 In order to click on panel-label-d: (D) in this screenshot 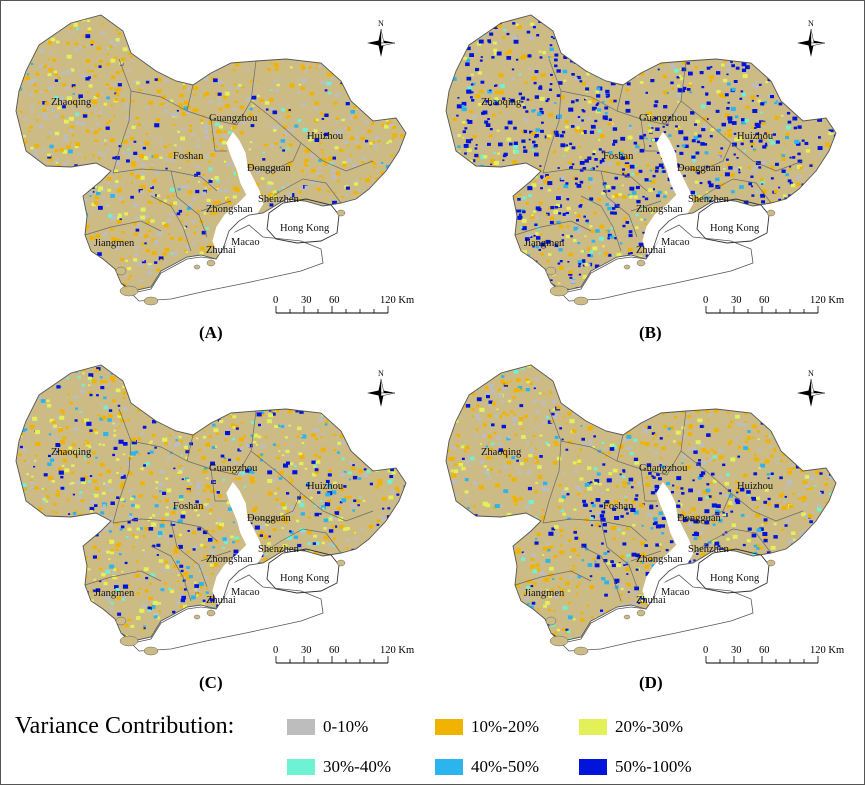, I will do `click(651, 682)`.